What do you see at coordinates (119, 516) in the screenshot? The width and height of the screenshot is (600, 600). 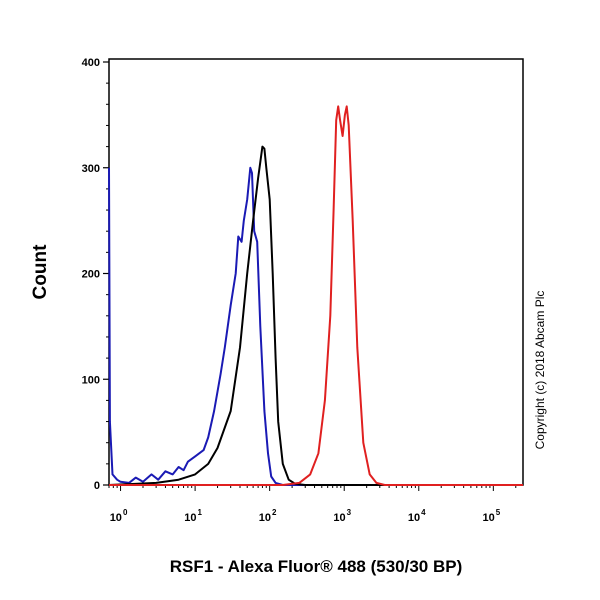 I see `x-tick-label: 10⁰` at bounding box center [119, 516].